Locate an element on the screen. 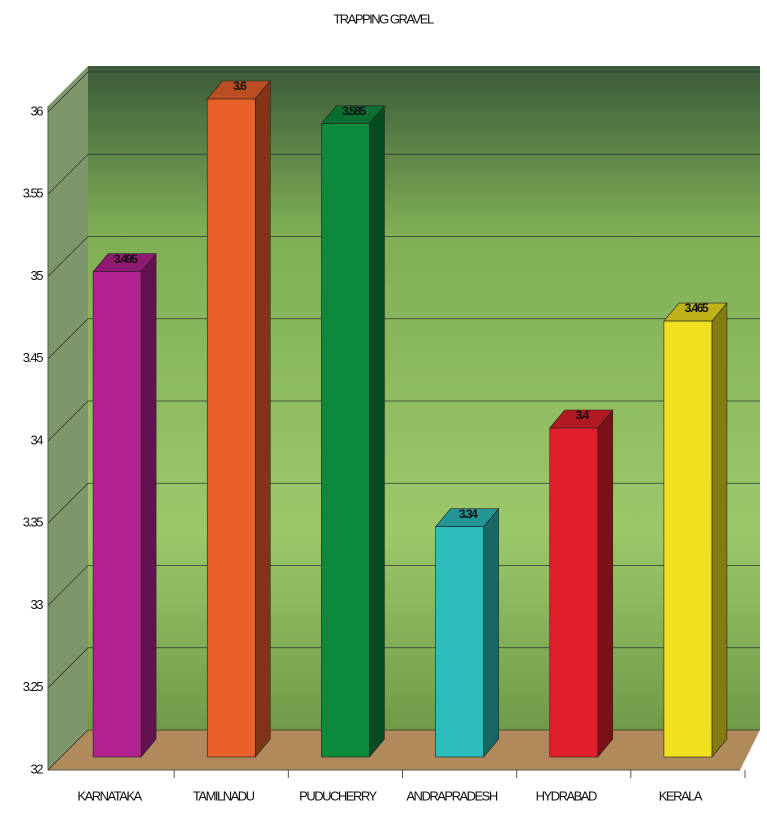 This screenshot has width=767, height=816. value-label: 3.495 is located at coordinates (126, 259).